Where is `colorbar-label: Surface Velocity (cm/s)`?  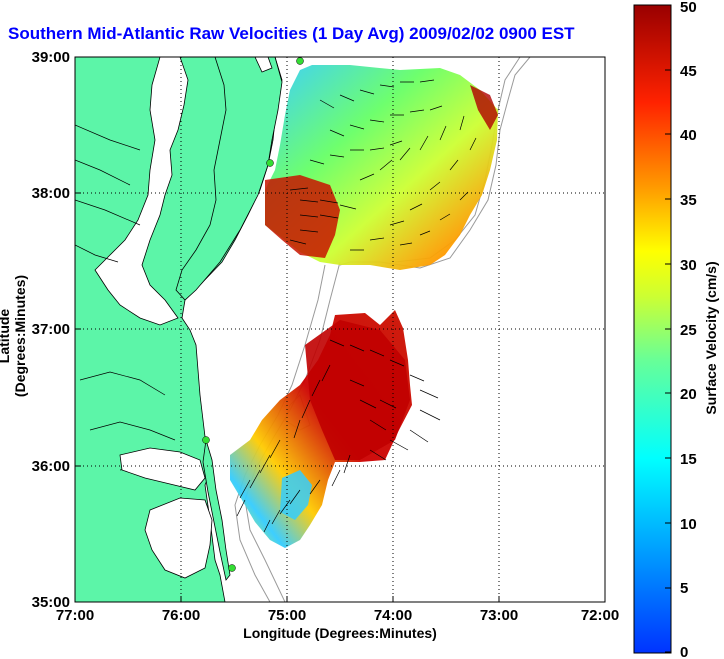
colorbar-label: Surface Velocity (cm/s) is located at coordinates (711, 338).